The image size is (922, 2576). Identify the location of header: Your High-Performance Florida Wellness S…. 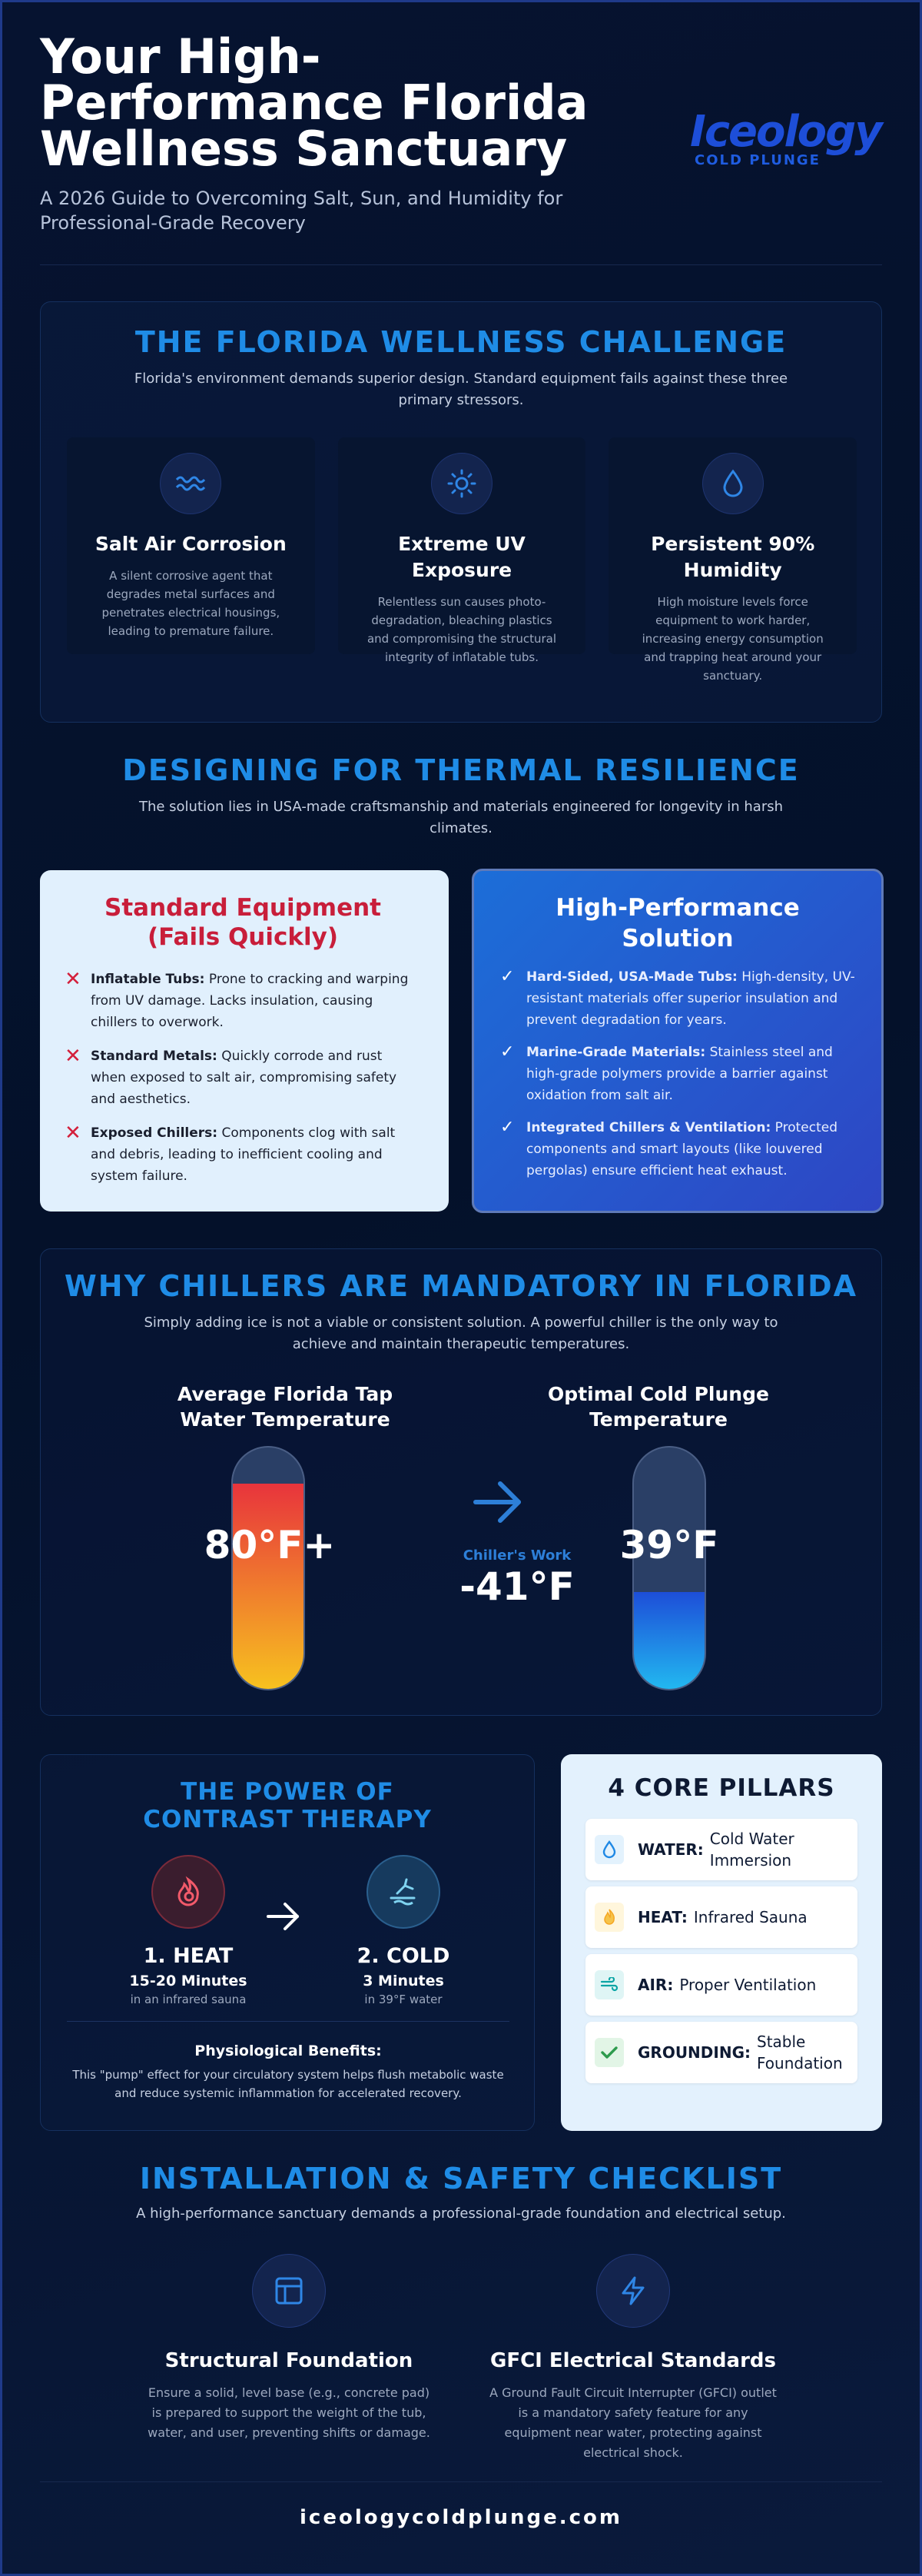
(461, 146).